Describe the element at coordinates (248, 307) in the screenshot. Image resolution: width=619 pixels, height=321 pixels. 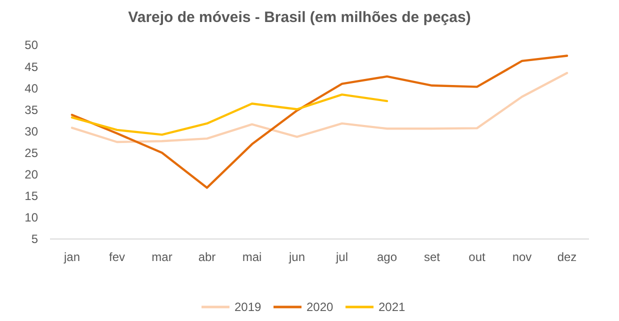
I see `legend-label: 2019` at that location.